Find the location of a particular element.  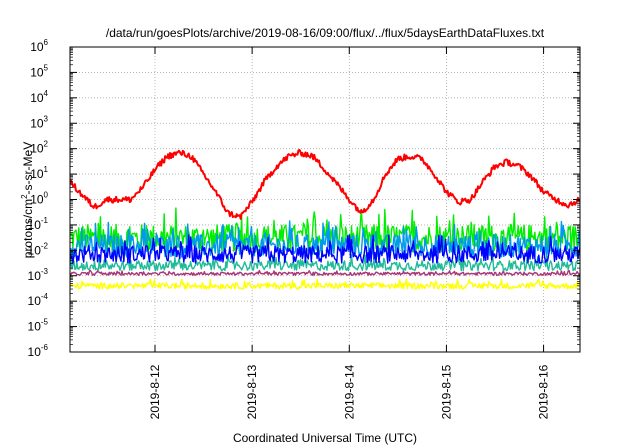

x-tick-label: 2019-8-14 is located at coordinates (349, 391).